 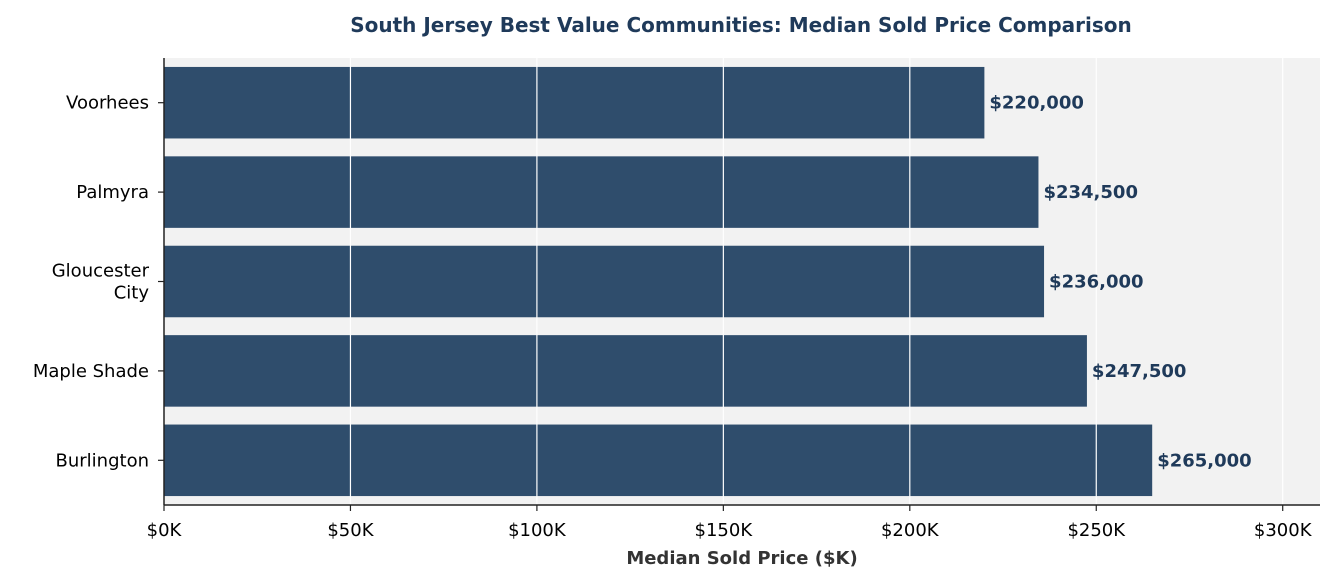 I want to click on x-tick-label: $300K, so click(x=1283, y=530).